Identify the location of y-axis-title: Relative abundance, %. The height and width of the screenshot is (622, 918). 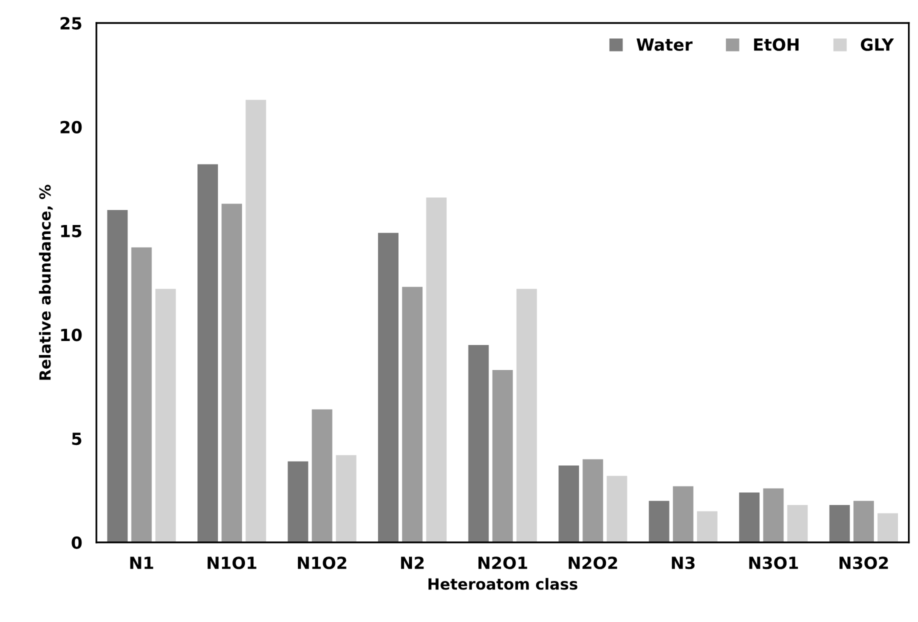
(45, 282).